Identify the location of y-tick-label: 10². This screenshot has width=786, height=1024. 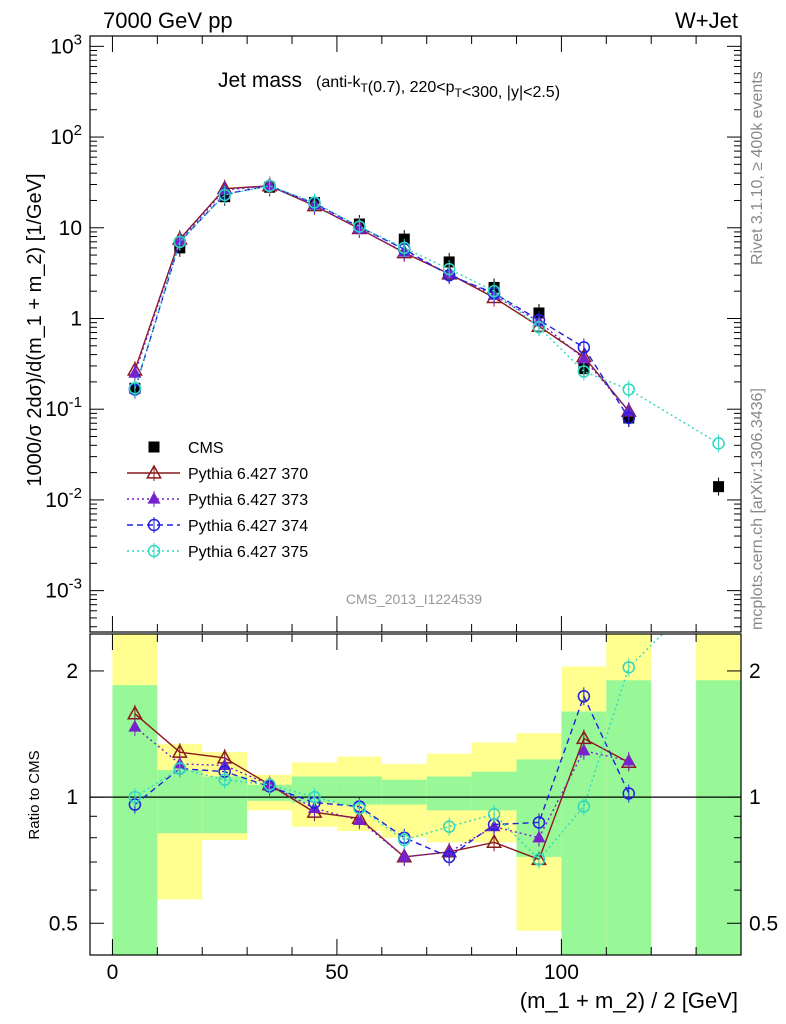
(66, 135).